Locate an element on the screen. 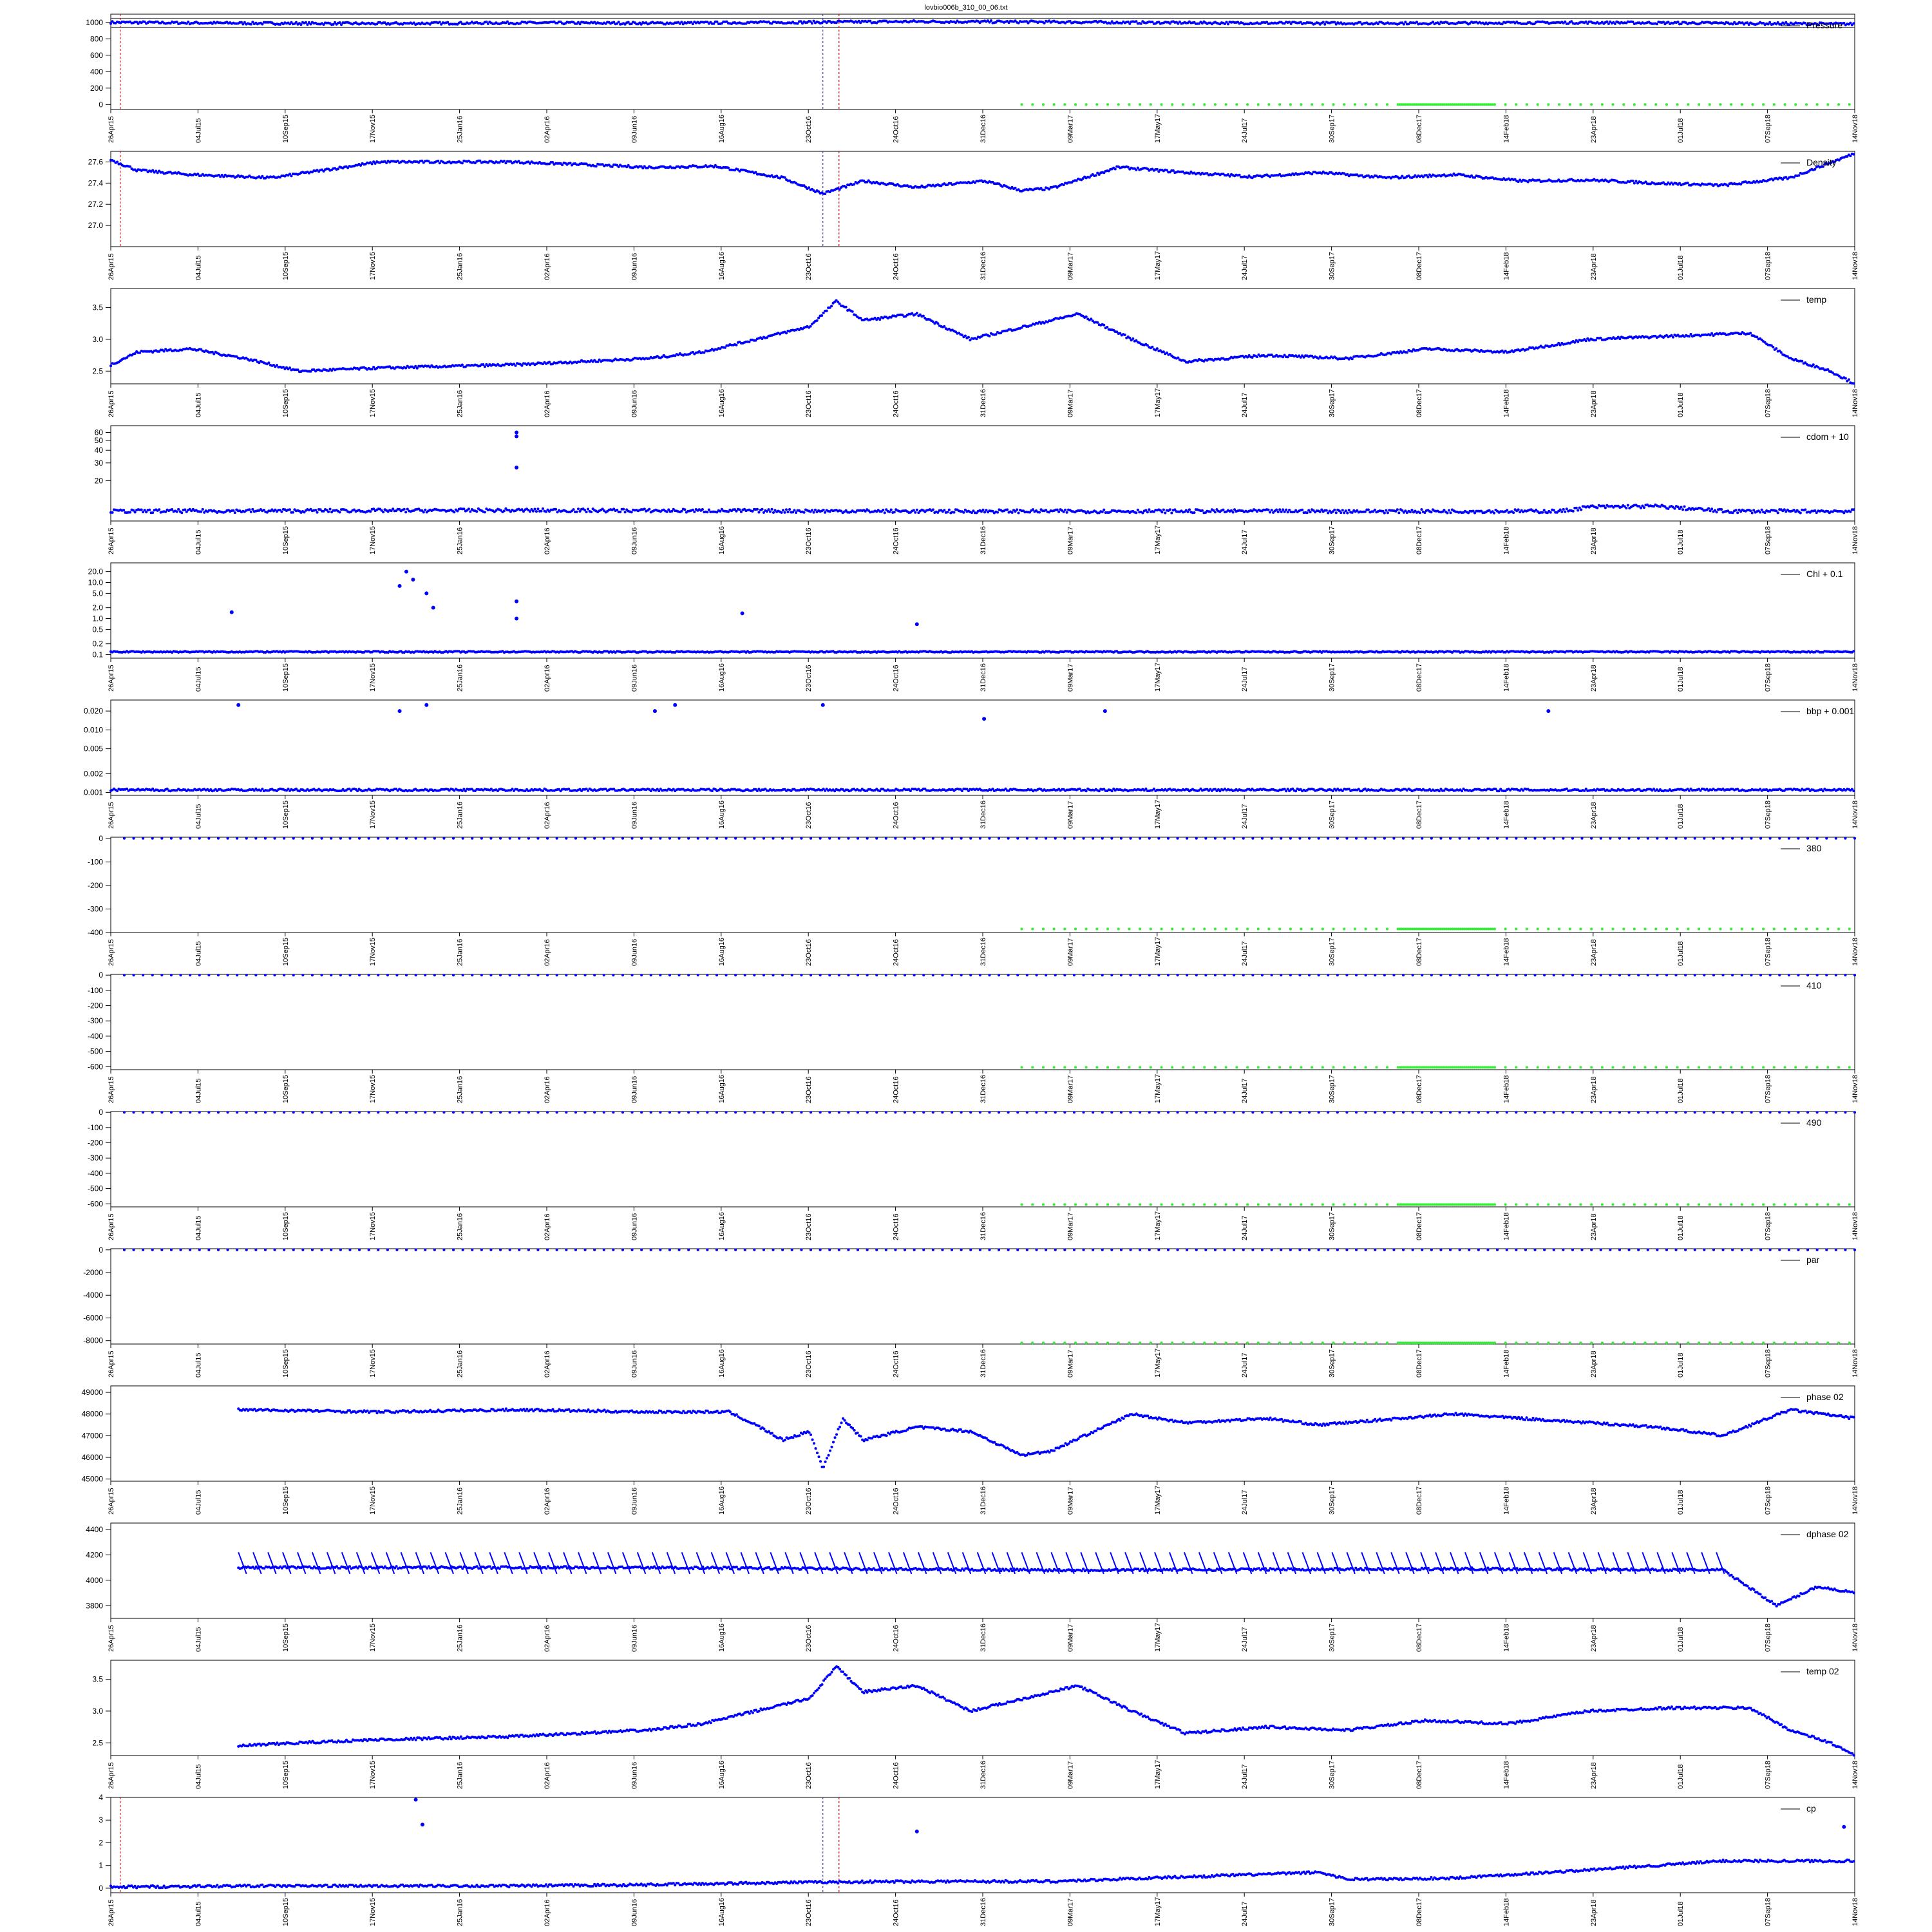  y-tick-label: -6000 is located at coordinates (93, 1318).